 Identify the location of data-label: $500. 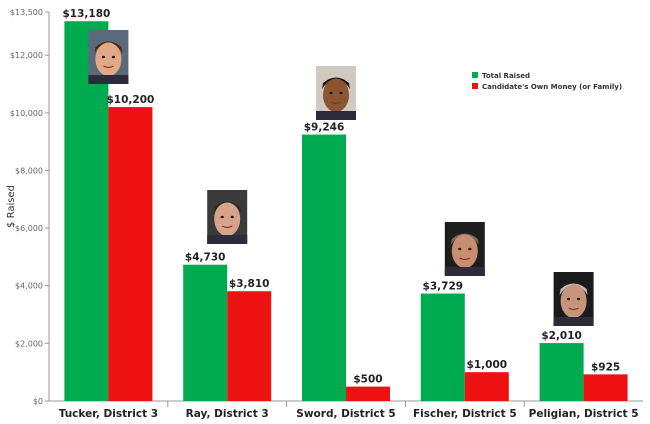
(367, 380).